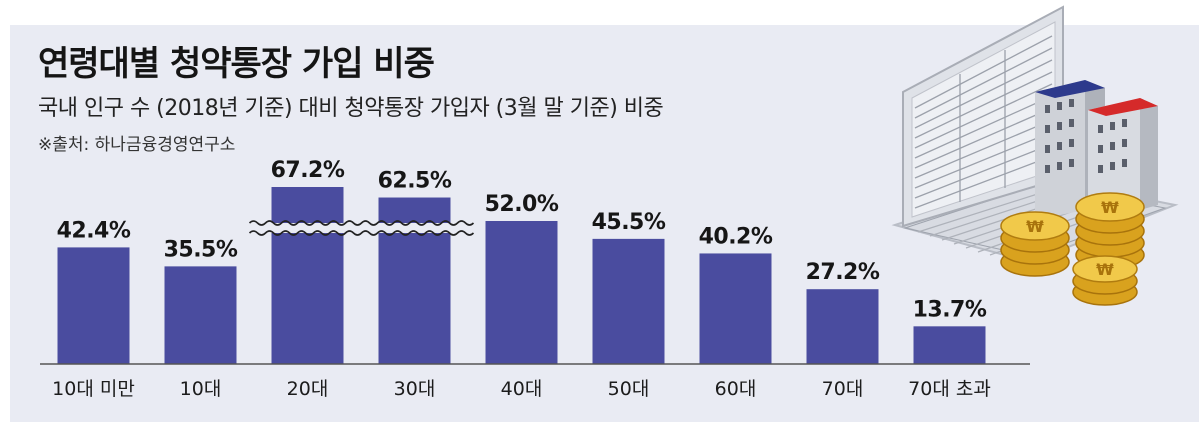  I want to click on category-label: 70대, so click(843, 389).